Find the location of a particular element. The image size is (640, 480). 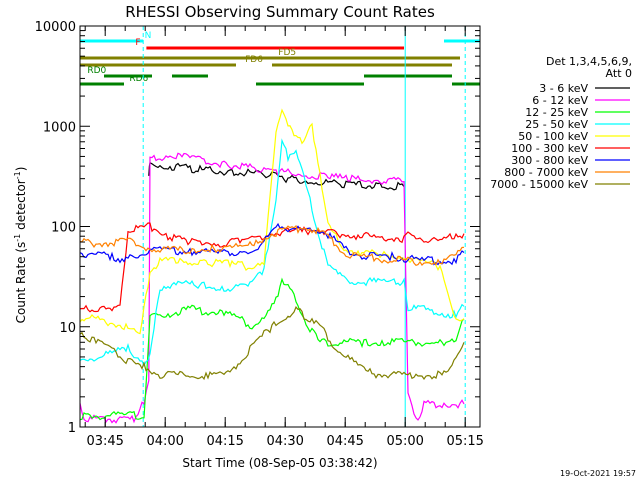

flag-bars: NF FD5 FD6 RD0 RD6 is located at coordinates (280, 58).